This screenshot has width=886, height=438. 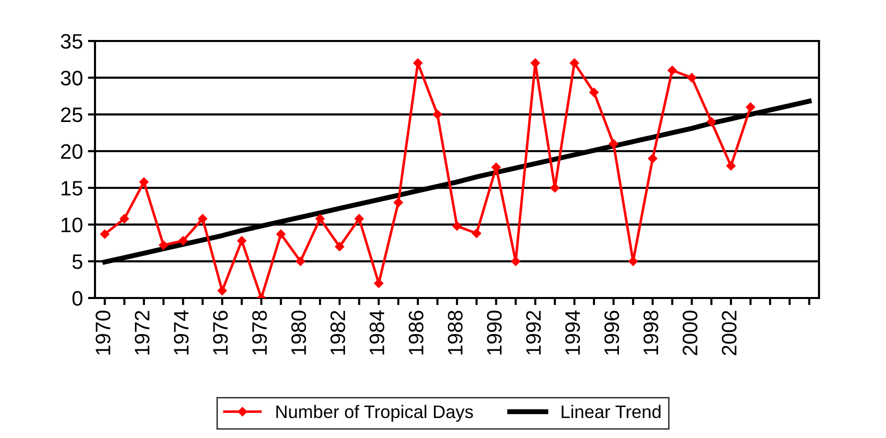 What do you see at coordinates (71, 78) in the screenshot?
I see `y-tick-label: 30` at bounding box center [71, 78].